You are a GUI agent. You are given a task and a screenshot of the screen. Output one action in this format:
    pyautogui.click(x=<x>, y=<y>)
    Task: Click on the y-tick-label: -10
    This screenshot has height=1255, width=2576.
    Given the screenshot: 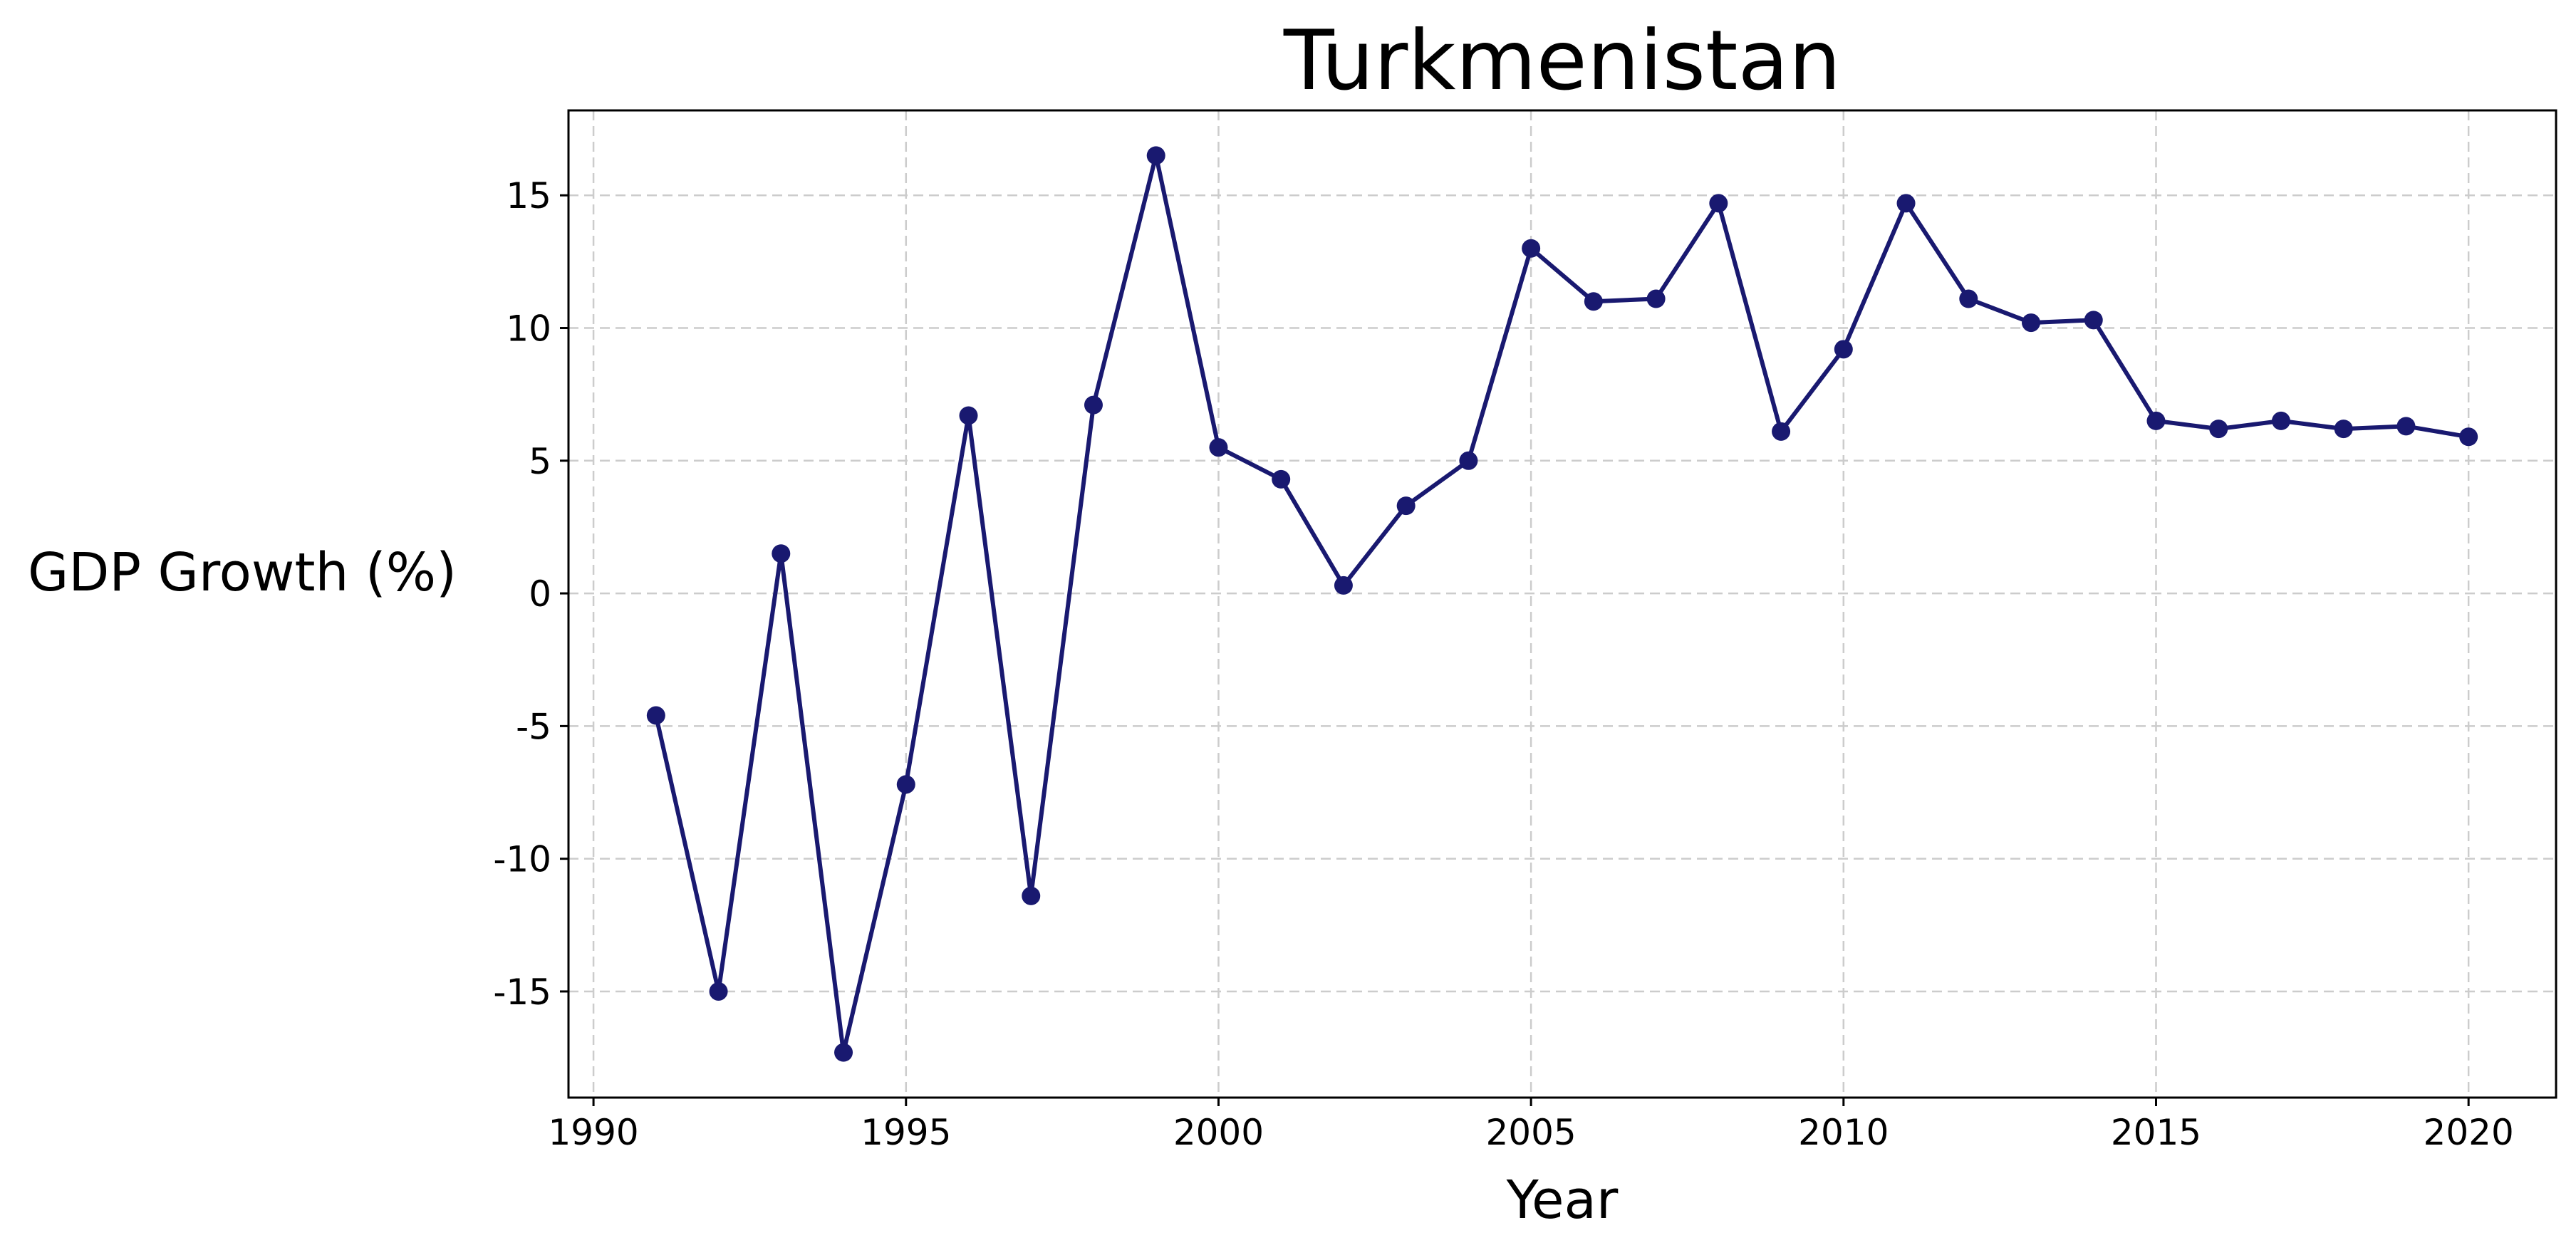 What is the action you would take?
    pyautogui.click(x=522, y=859)
    